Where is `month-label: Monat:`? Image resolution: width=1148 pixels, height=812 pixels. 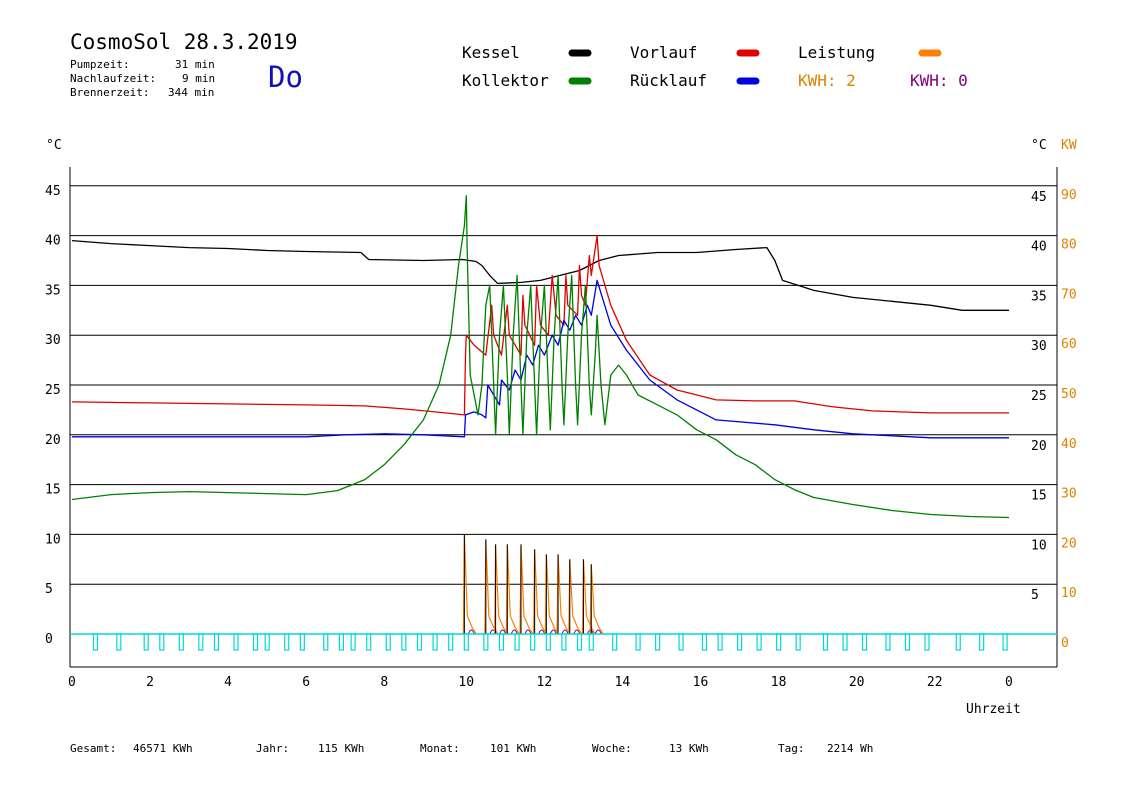
month-label: Monat: is located at coordinates (440, 748).